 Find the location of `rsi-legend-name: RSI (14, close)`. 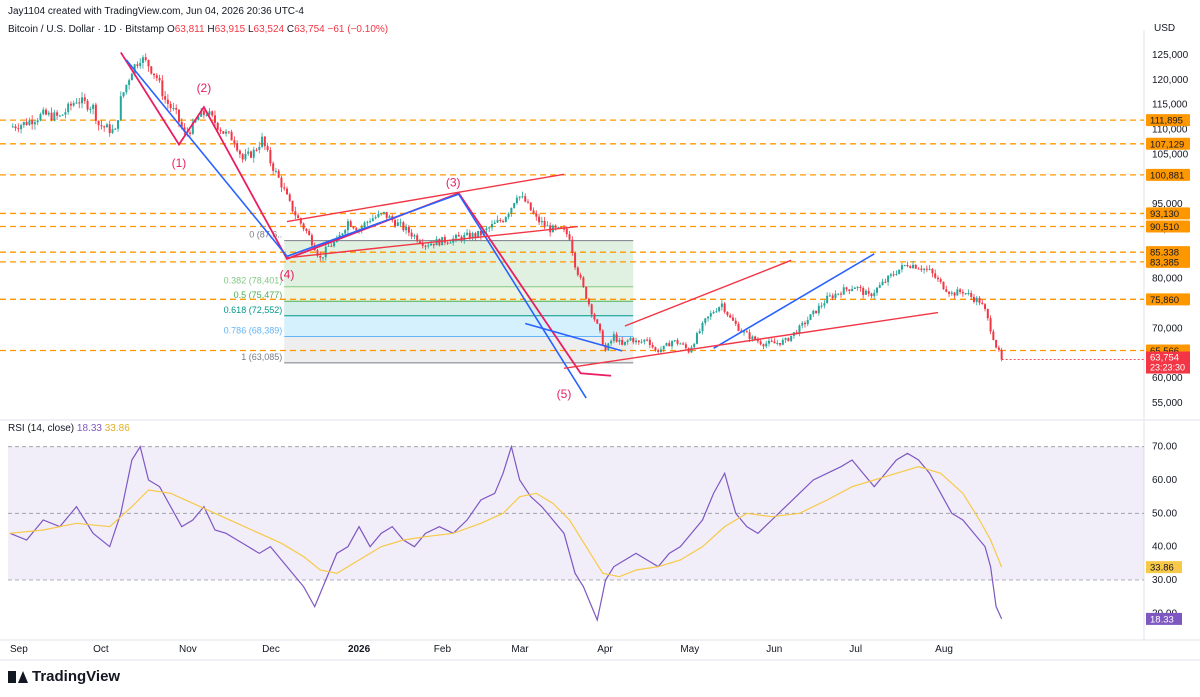

rsi-legend-name: RSI (14, close) is located at coordinates (41, 428).